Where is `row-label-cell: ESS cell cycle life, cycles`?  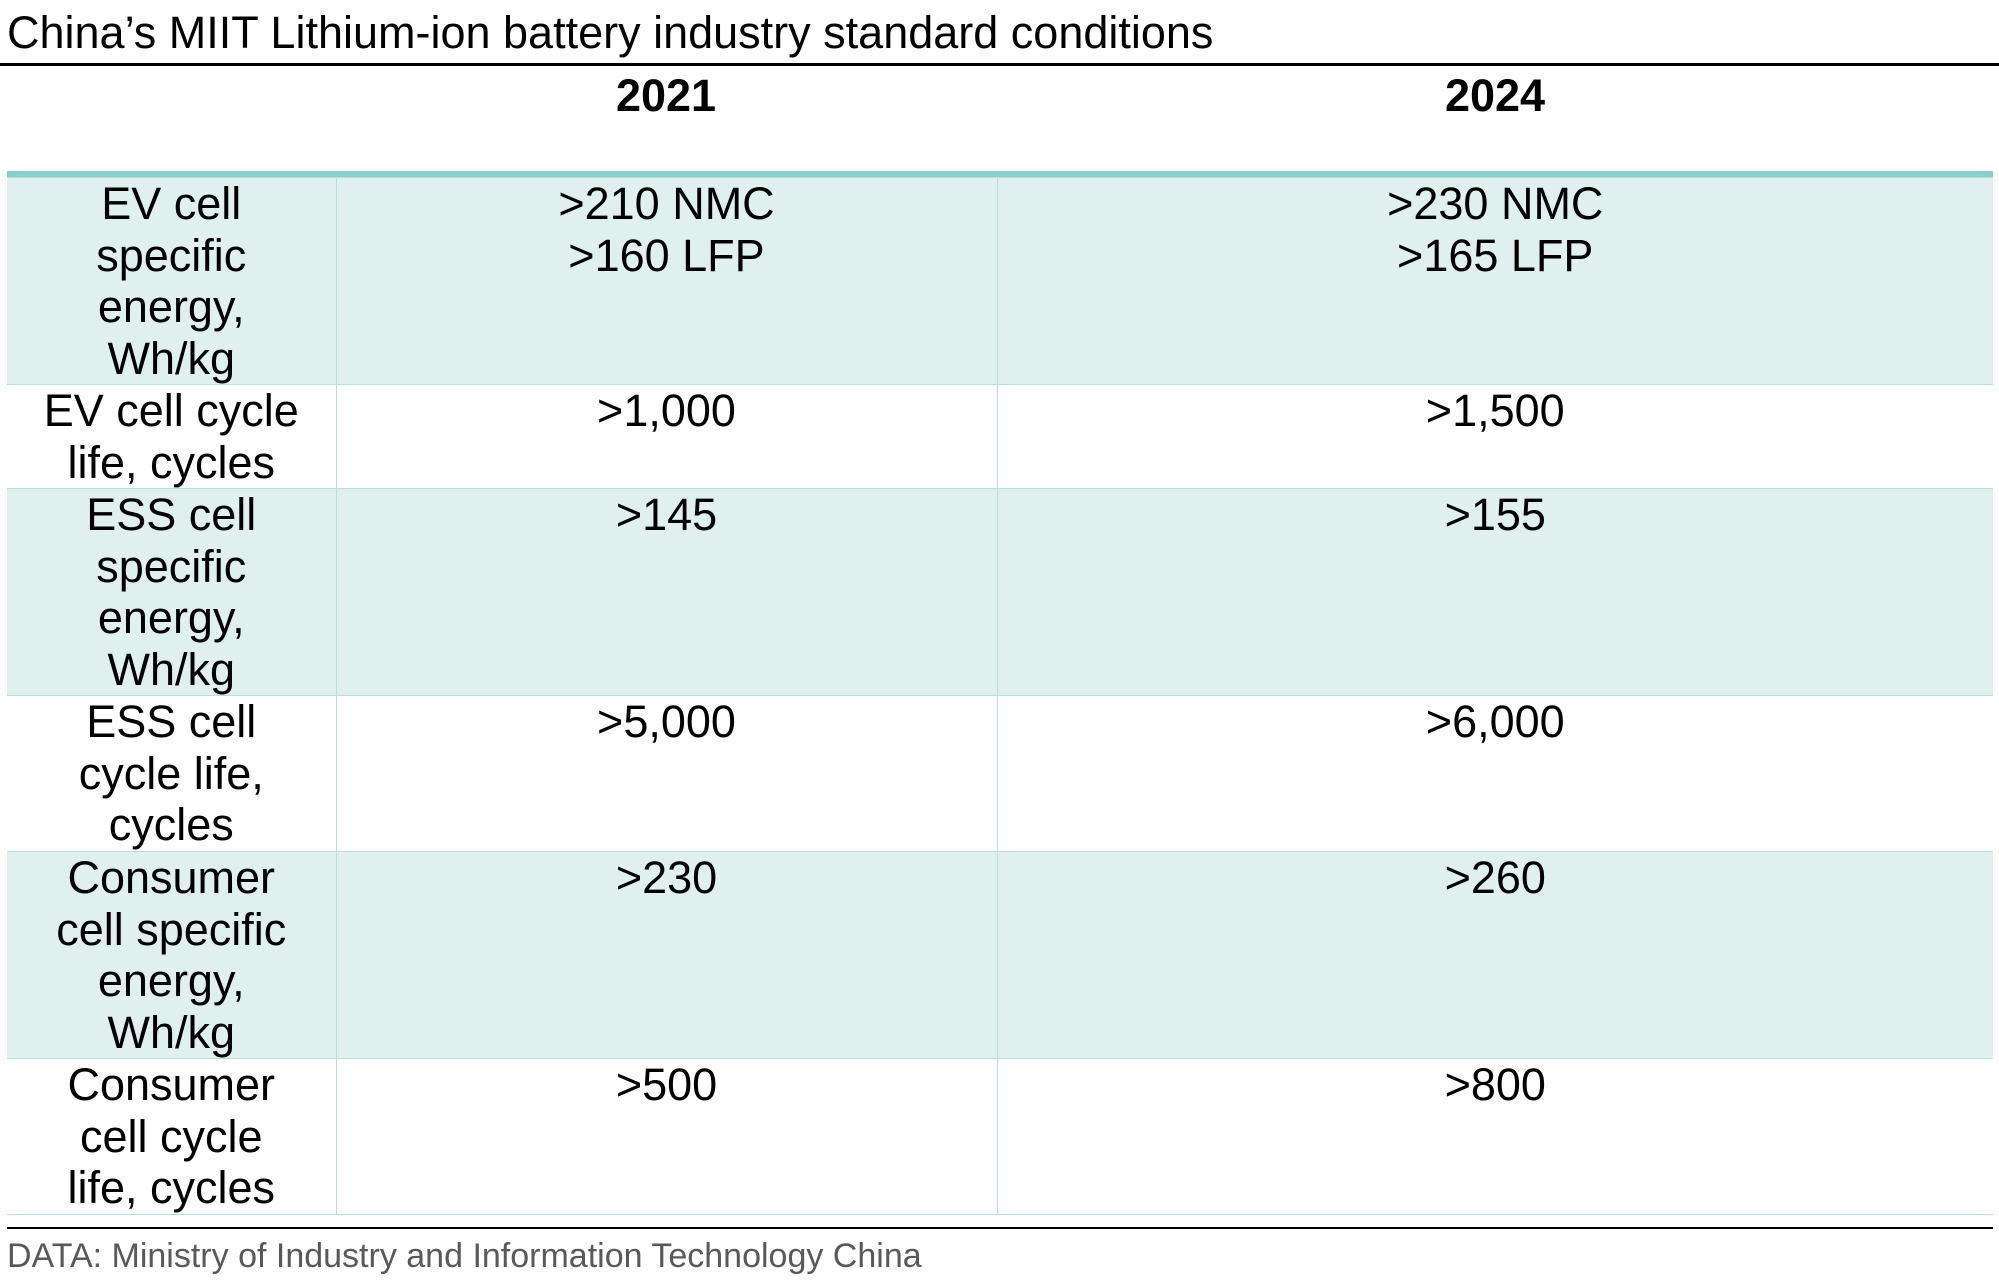 row-label-cell: ESS cell cycle life, cycles is located at coordinates (171, 773).